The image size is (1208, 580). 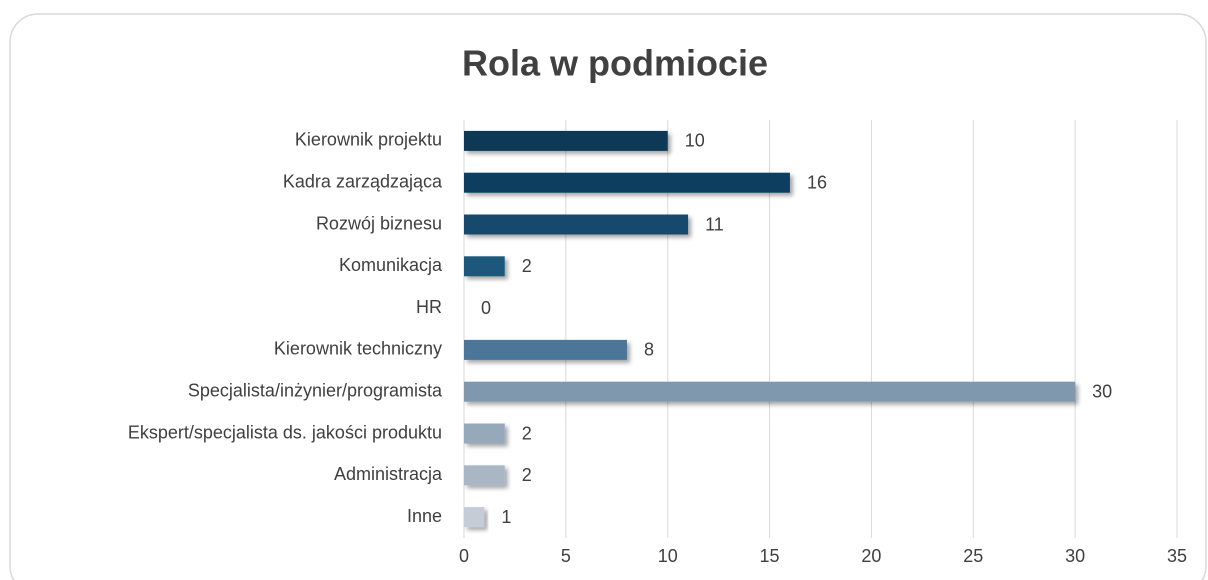 I want to click on data-label: 10, so click(x=695, y=141).